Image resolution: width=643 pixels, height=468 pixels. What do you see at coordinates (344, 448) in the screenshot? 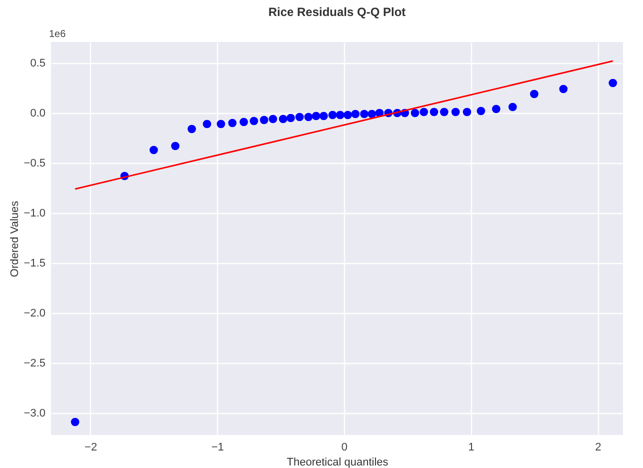
I see `x-tick-label: 0` at bounding box center [344, 448].